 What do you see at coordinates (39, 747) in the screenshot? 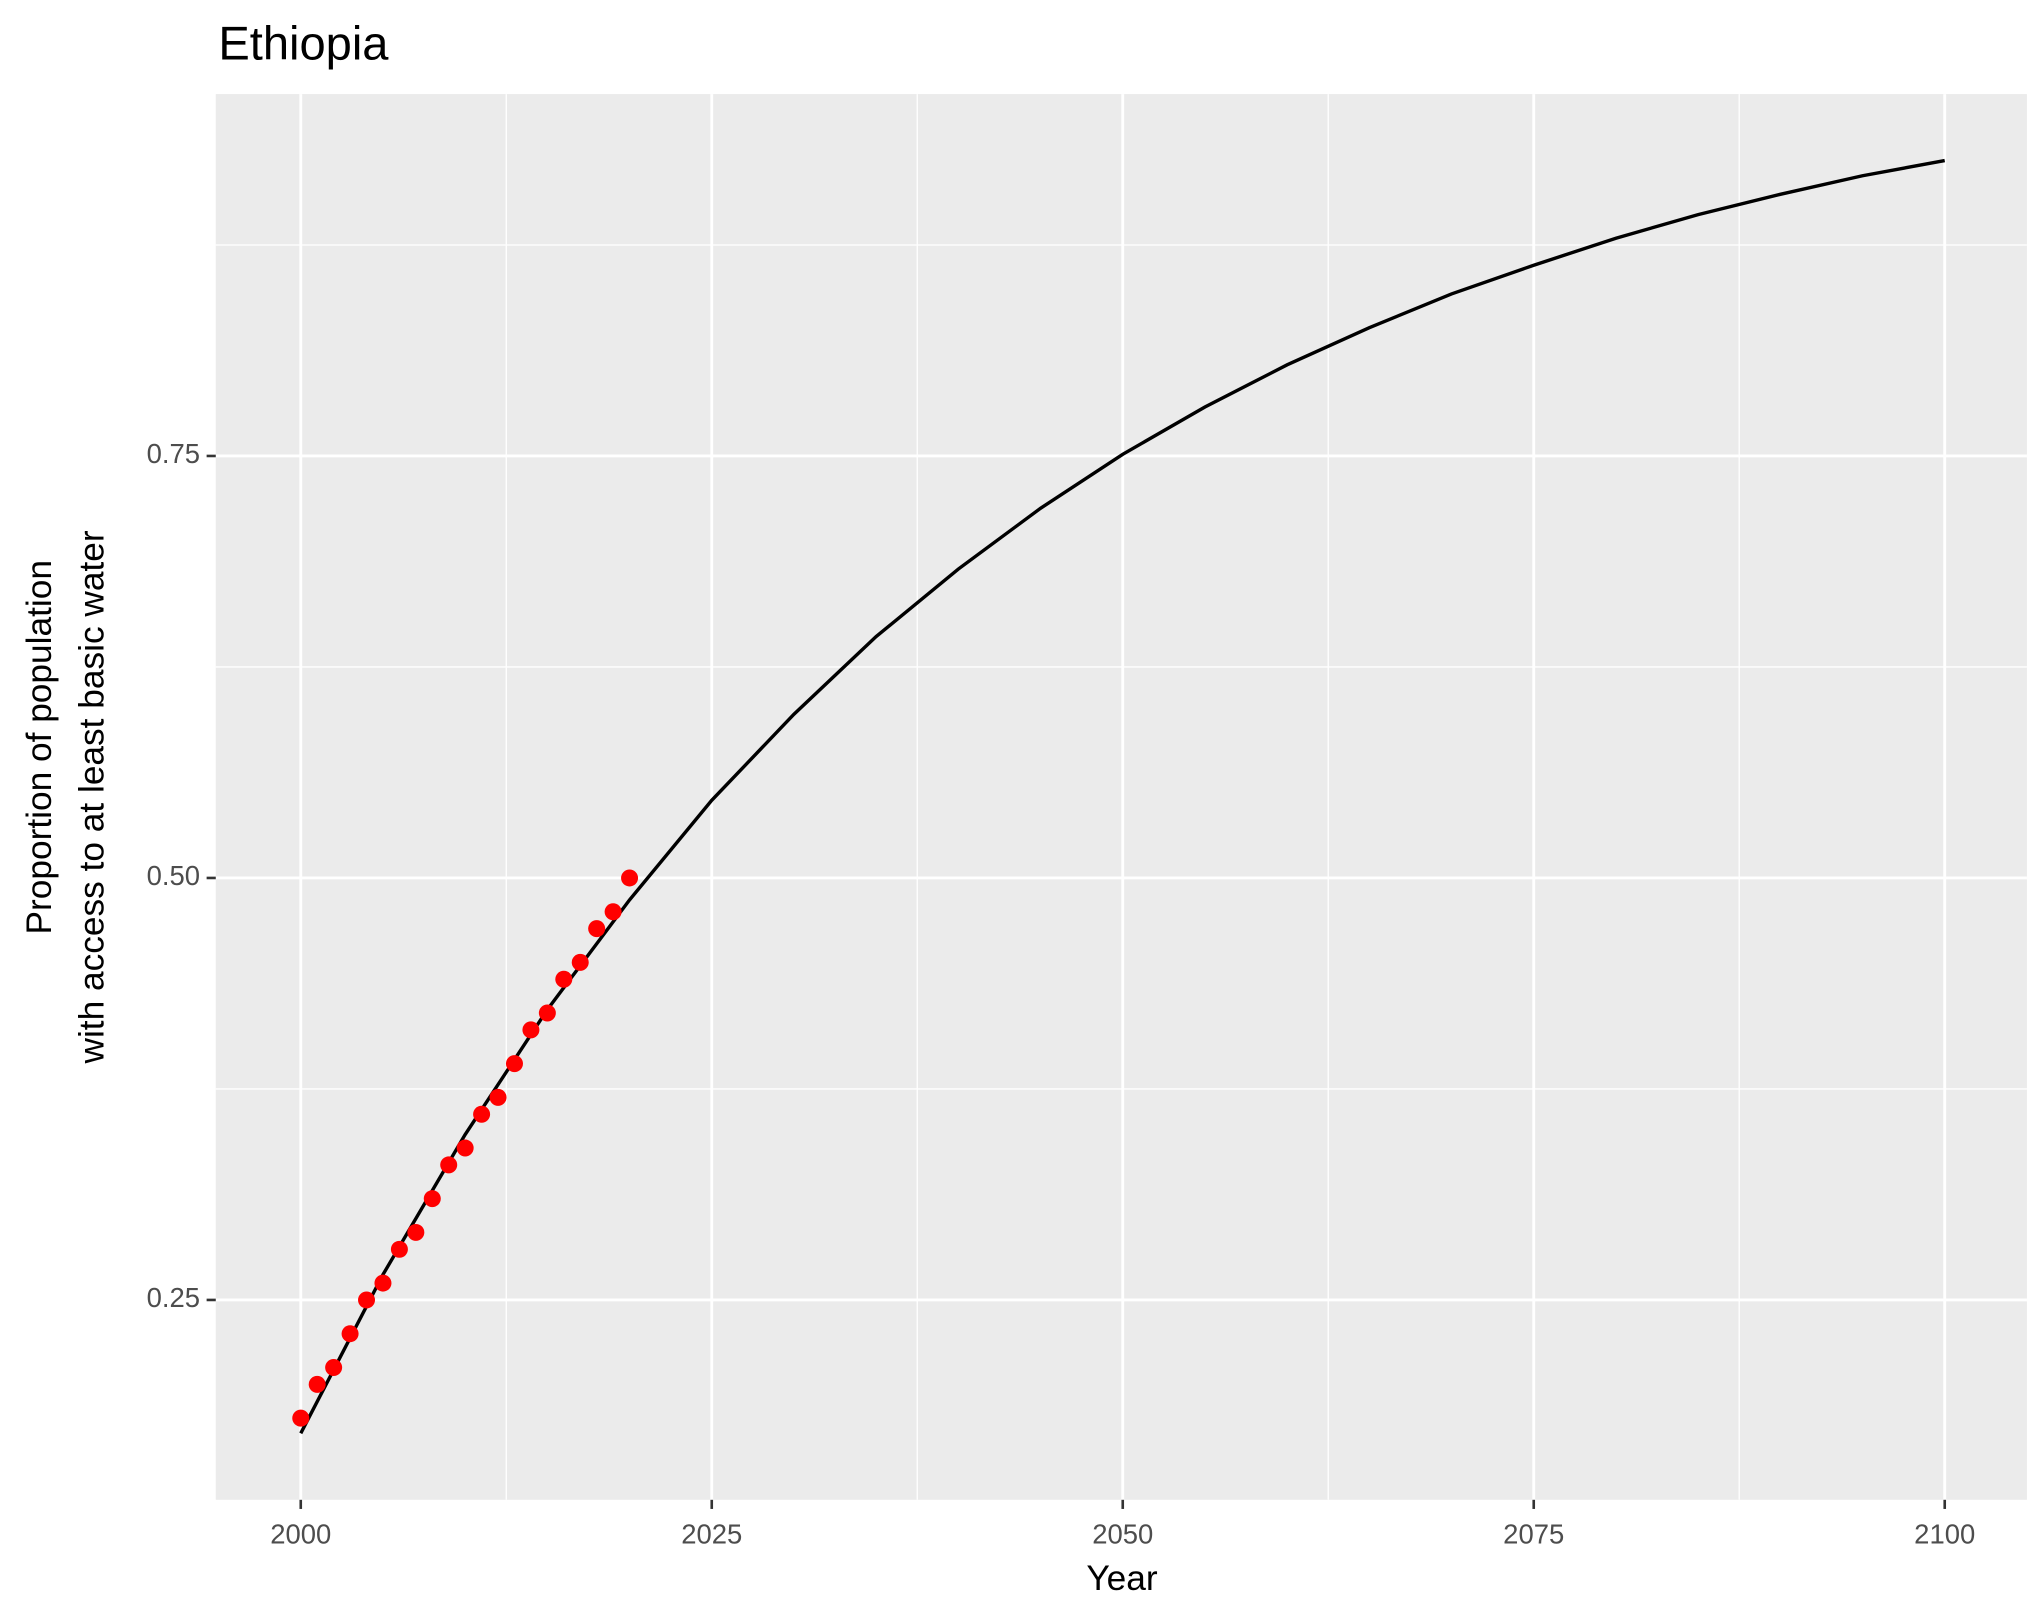
I see `y-axis-title: Proportion of population` at bounding box center [39, 747].